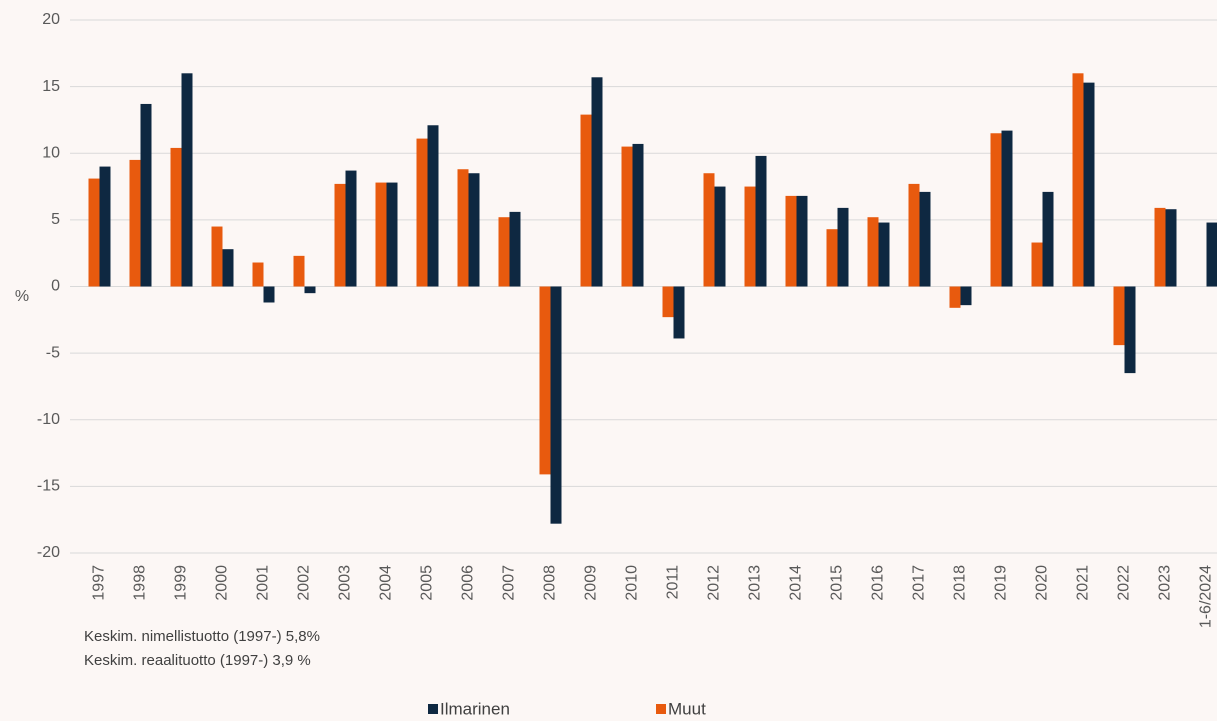 This screenshot has height=721, width=1217. Describe the element at coordinates (386, 583) in the screenshot. I see `x-tick-label: 2004` at that location.